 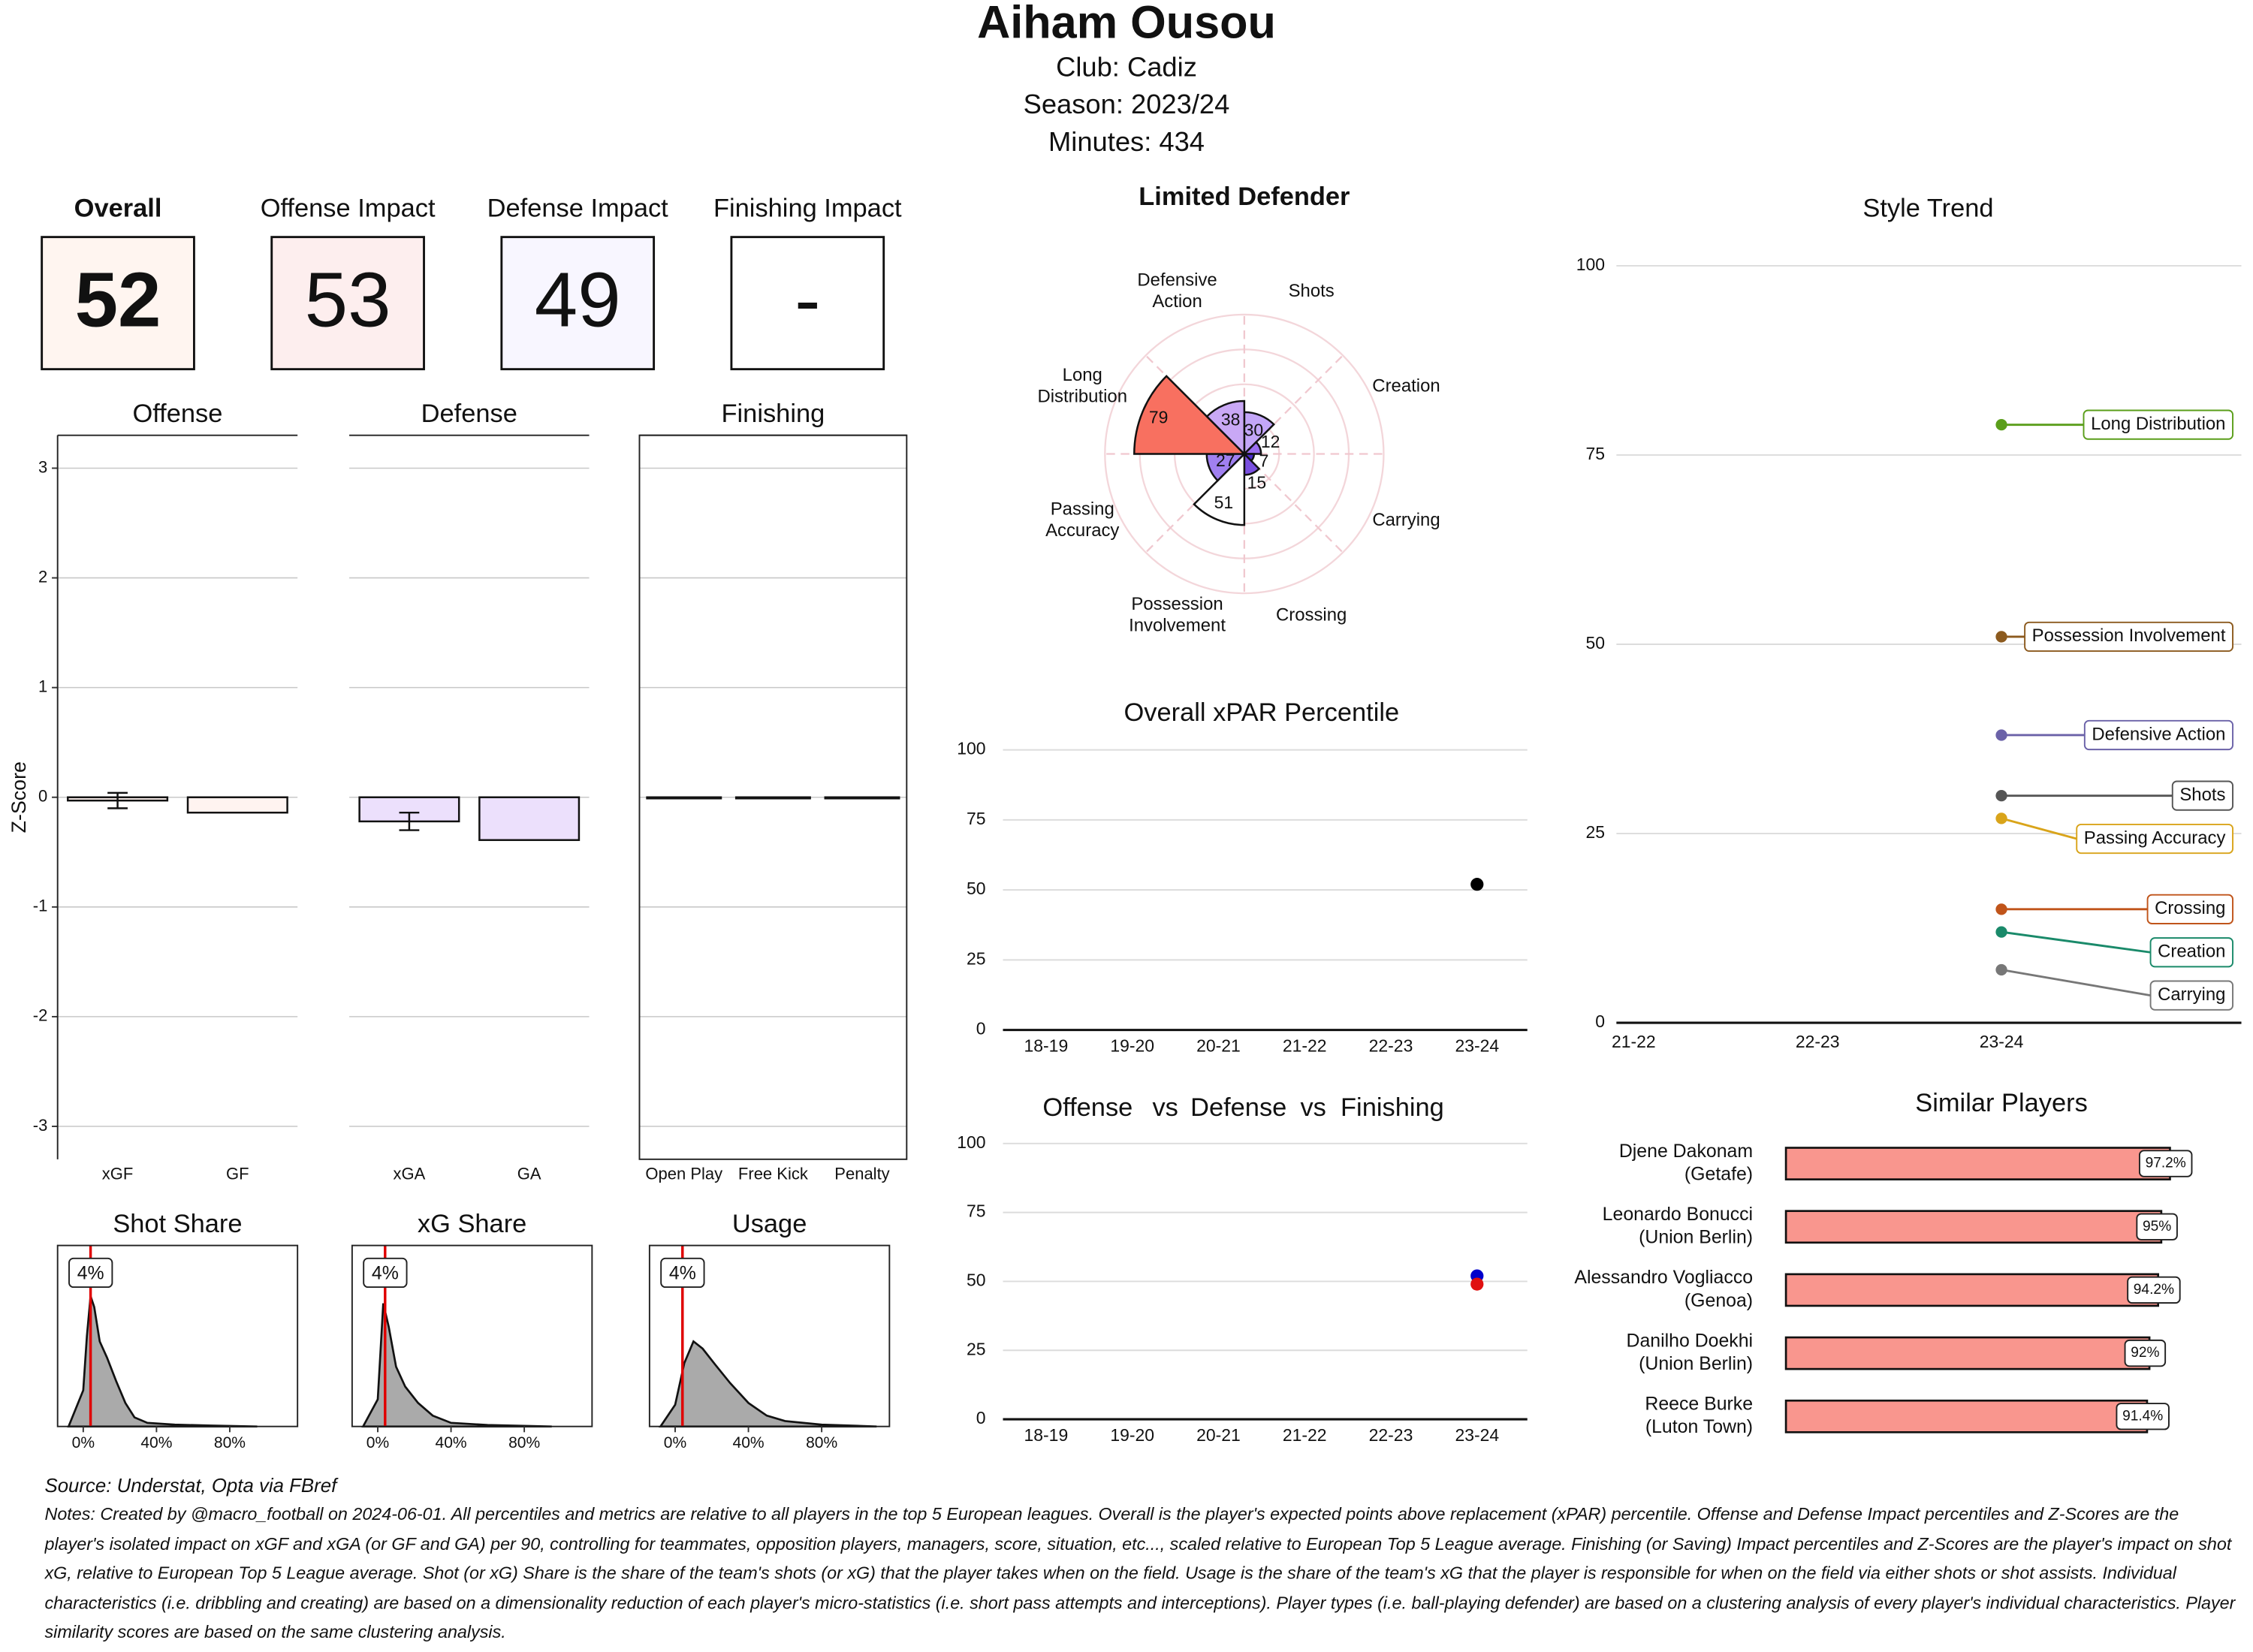 I want to click on y-tick-label: 2, so click(x=43, y=576).